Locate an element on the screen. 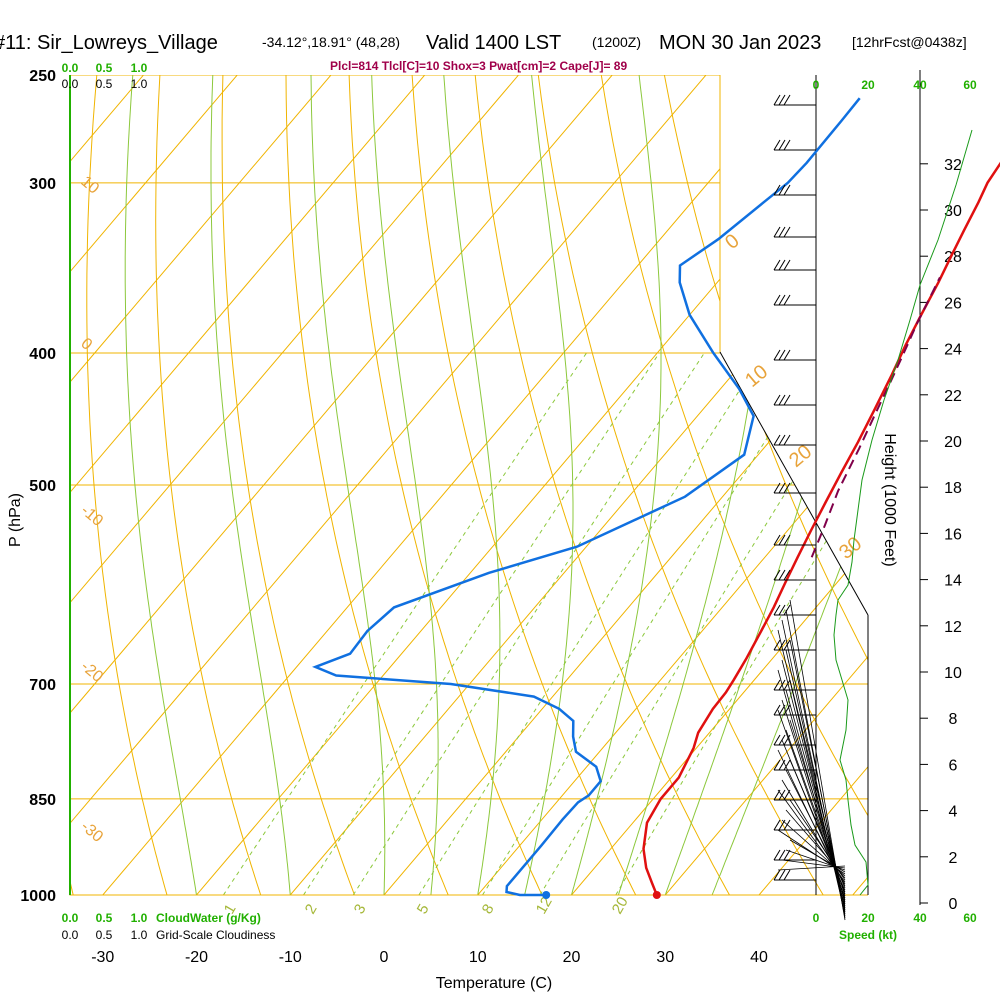 Image resolution: width=1000 pixels, height=1000 pixels. height-curve is located at coordinates (903, 512).